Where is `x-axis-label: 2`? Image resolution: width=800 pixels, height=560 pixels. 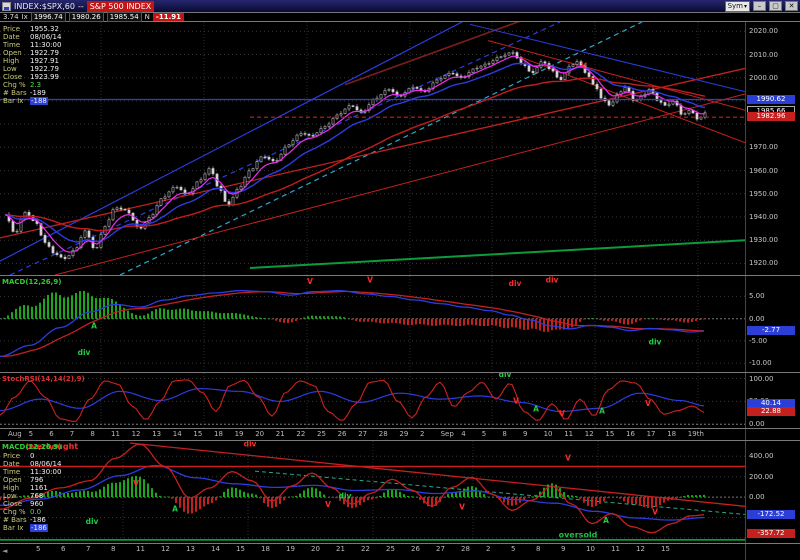
x-axis-label: 2 is located at coordinates (488, 549).